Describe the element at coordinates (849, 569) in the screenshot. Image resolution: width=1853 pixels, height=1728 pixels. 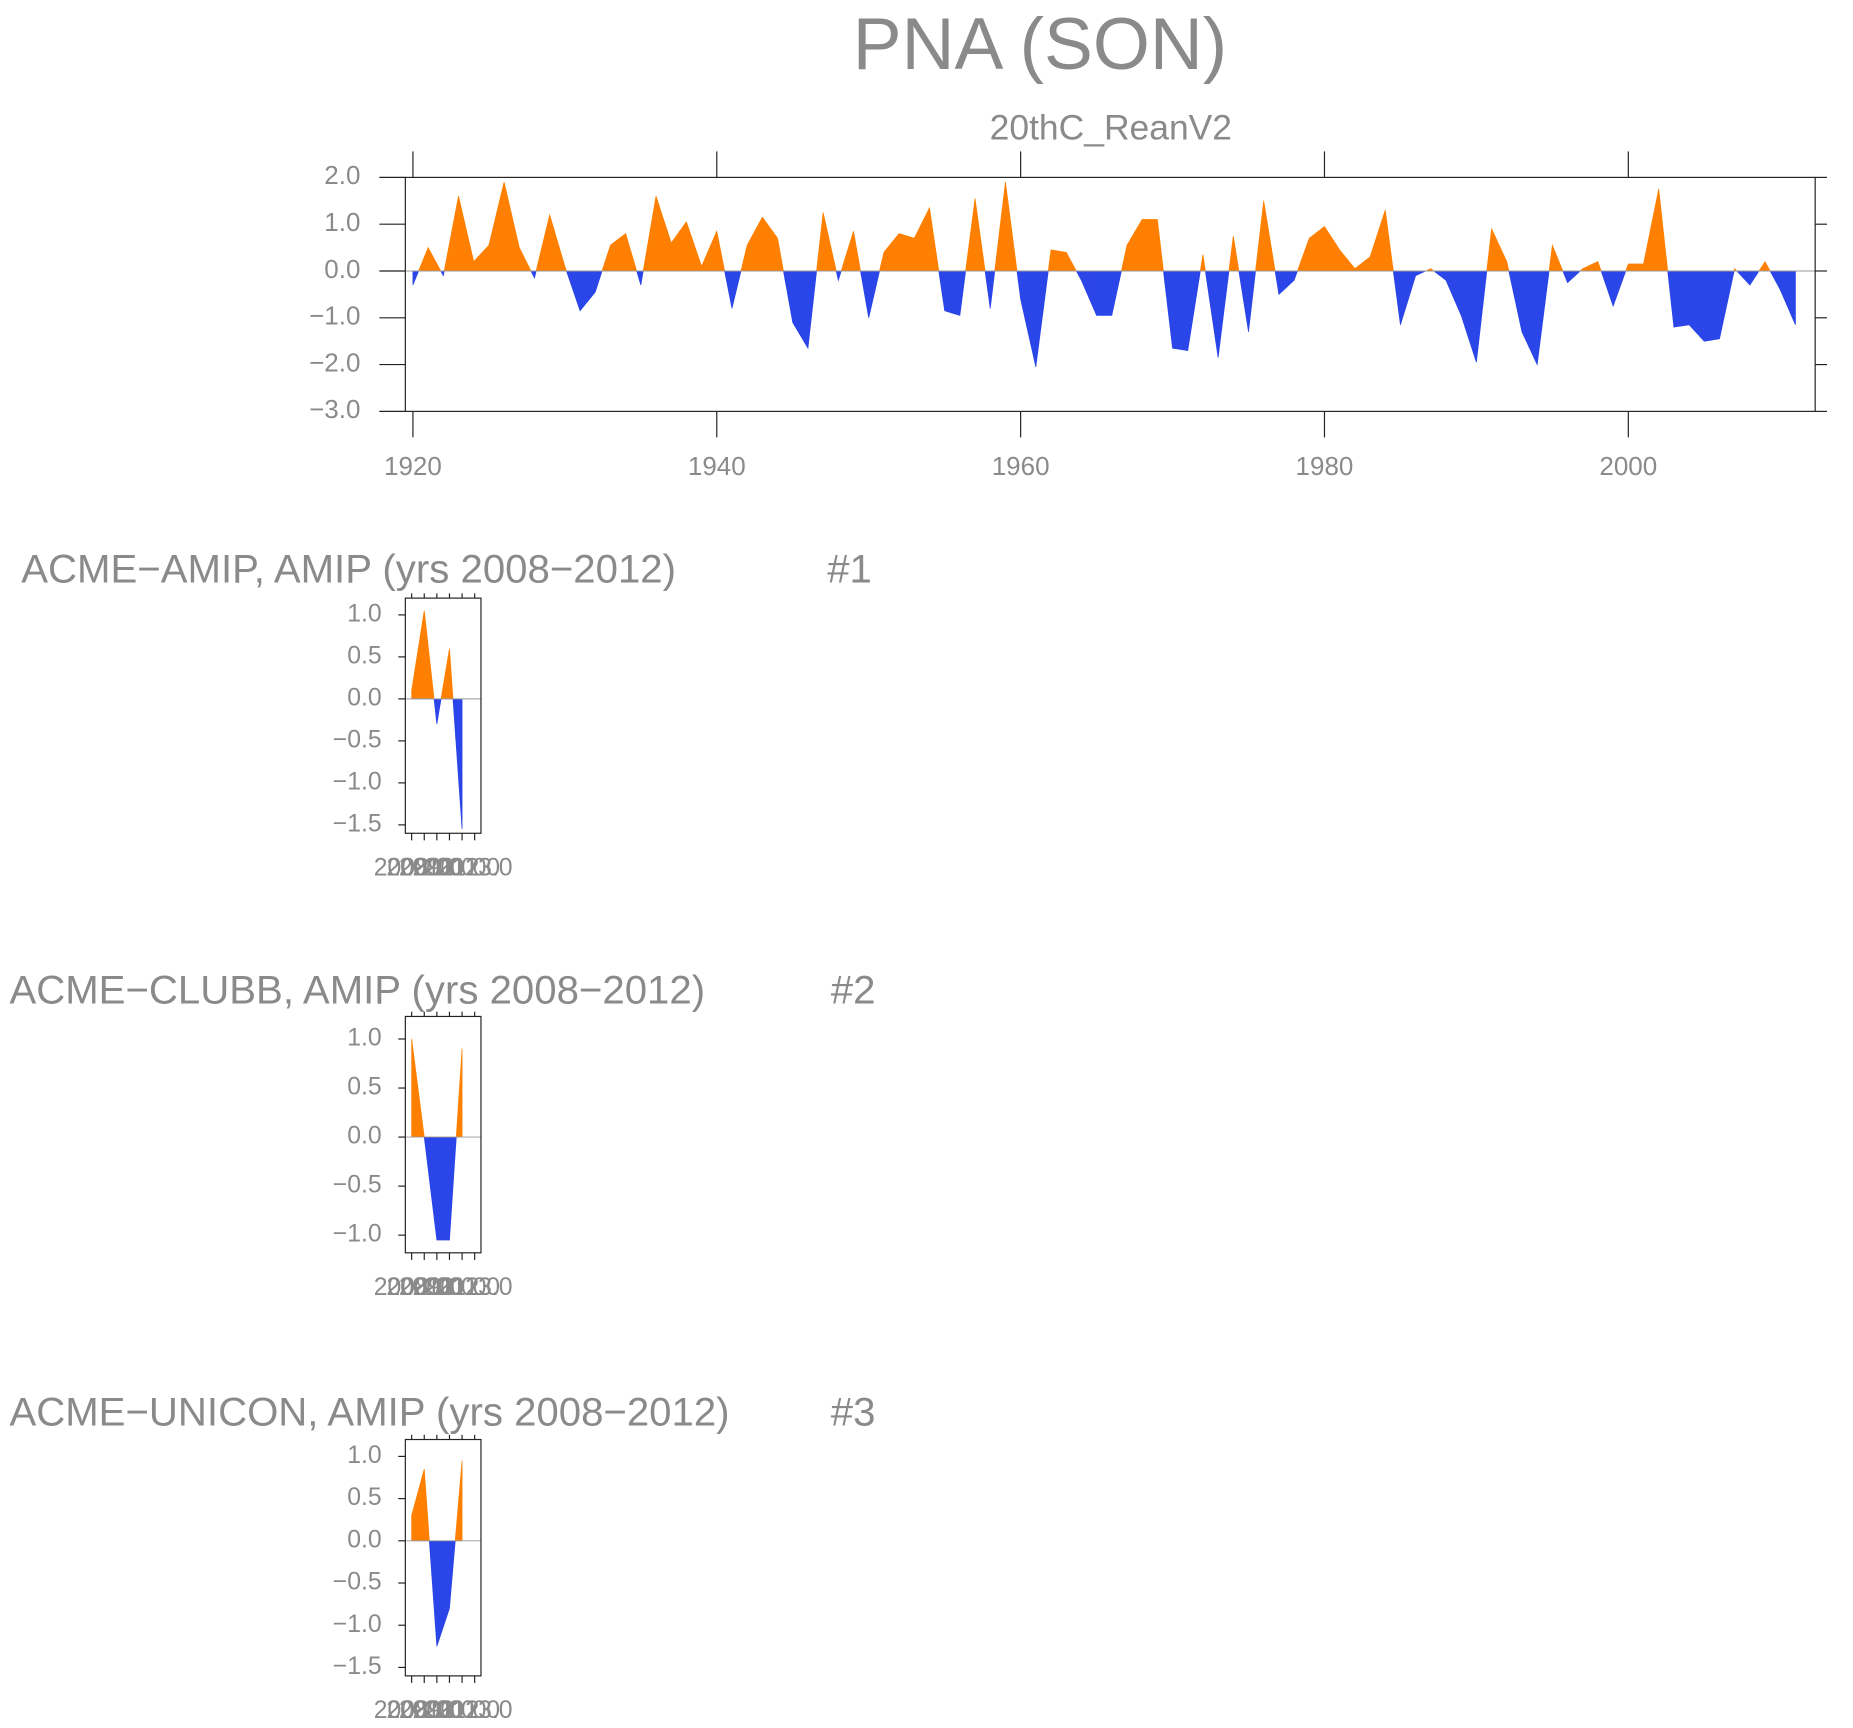
I see `panel-number: #1` at that location.